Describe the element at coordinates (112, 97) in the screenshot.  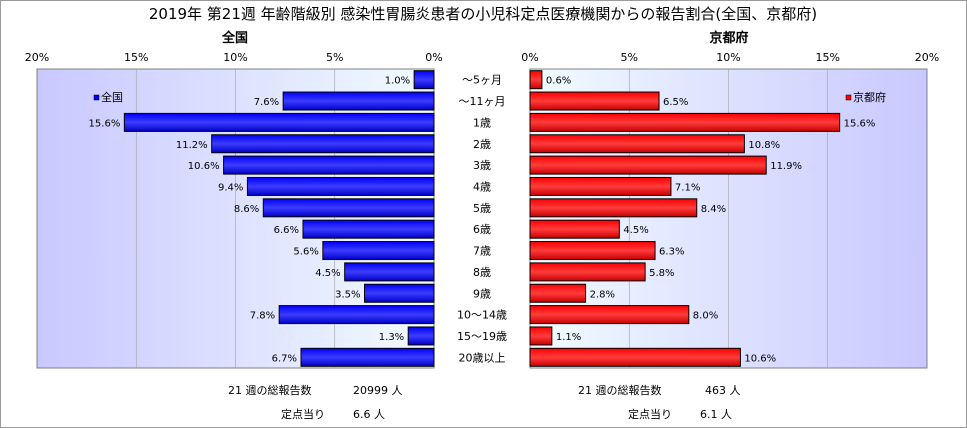
I see `legend-label-national: 全国` at that location.